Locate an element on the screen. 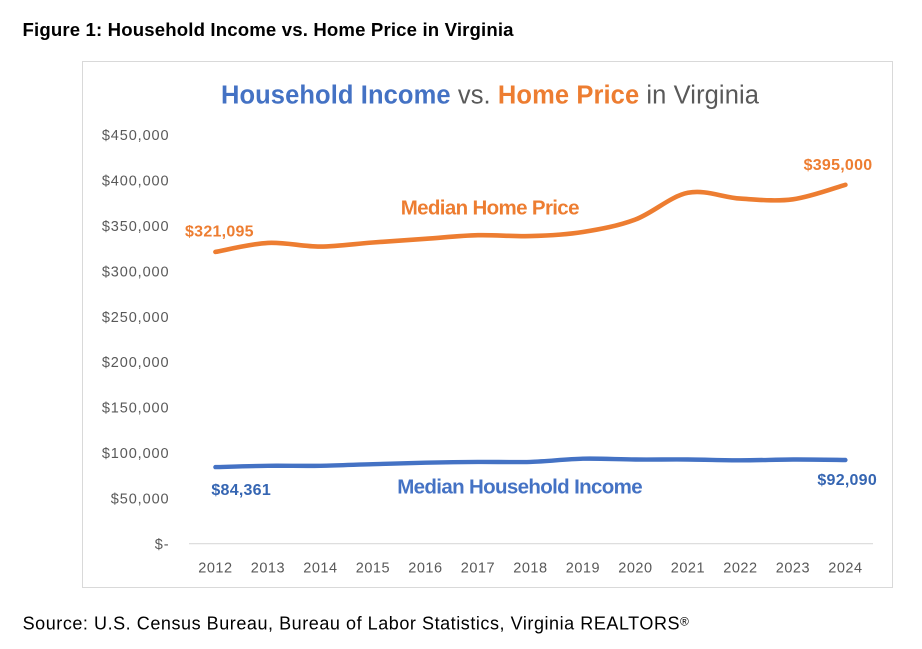 This screenshot has height=649, width=922. svg-text: Median Home Price is located at coordinates (490, 207).